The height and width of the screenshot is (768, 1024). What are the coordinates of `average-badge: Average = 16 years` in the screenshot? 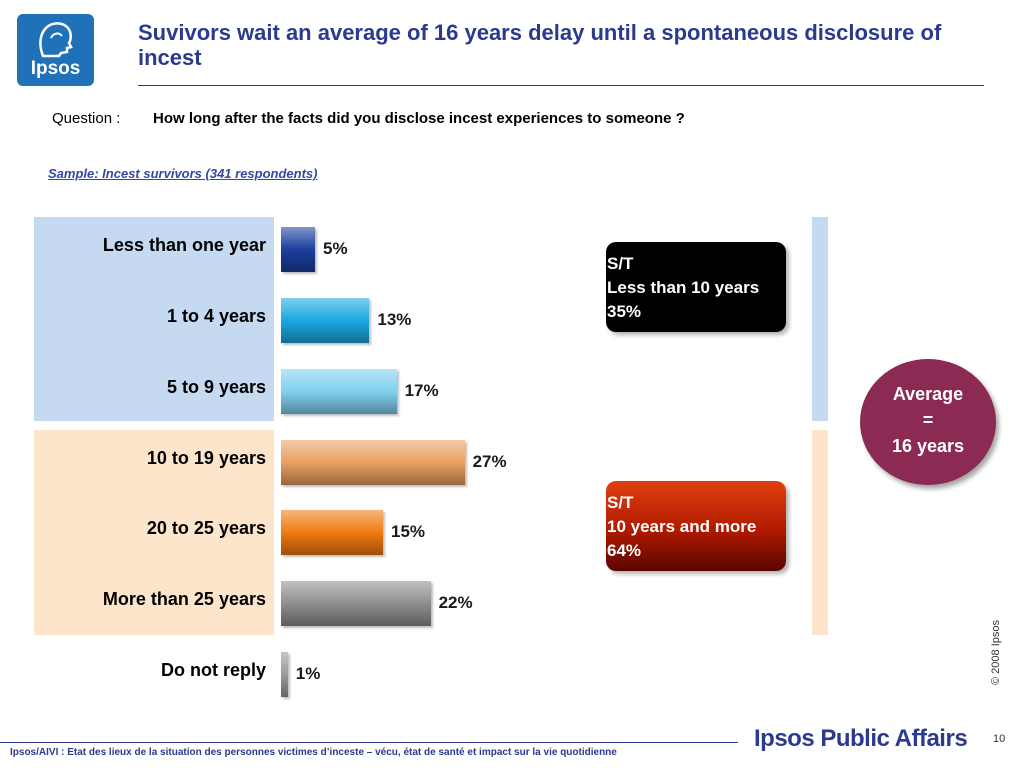 It's located at (928, 422).